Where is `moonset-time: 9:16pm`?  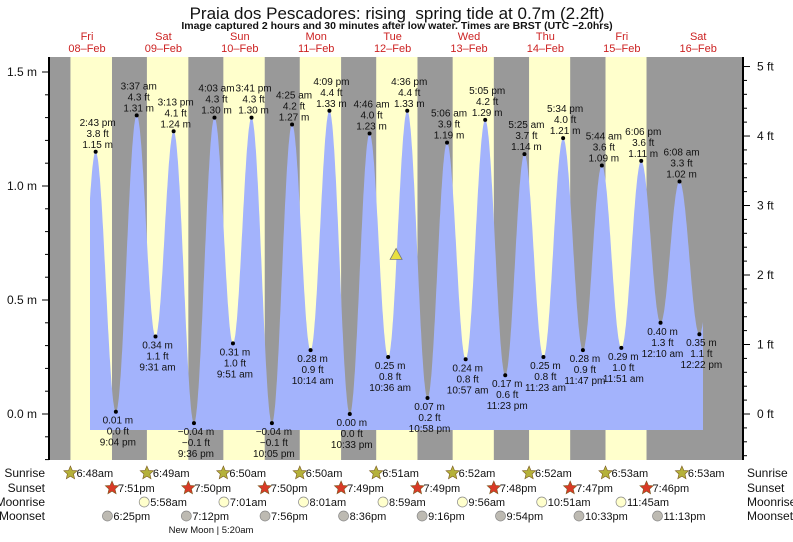 moonset-time: 9:16pm is located at coordinates (446, 517).